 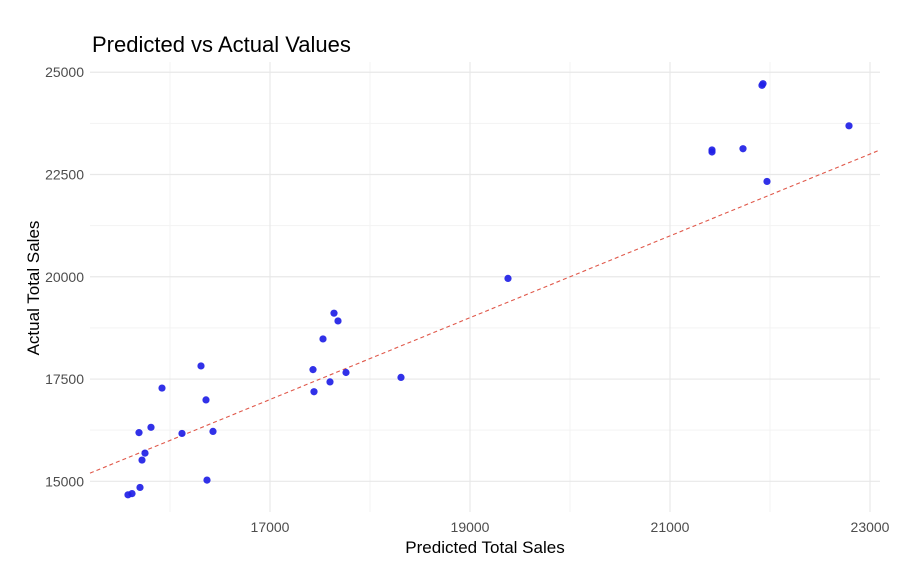 What do you see at coordinates (670, 527) in the screenshot?
I see `x-tick-label: 21000` at bounding box center [670, 527].